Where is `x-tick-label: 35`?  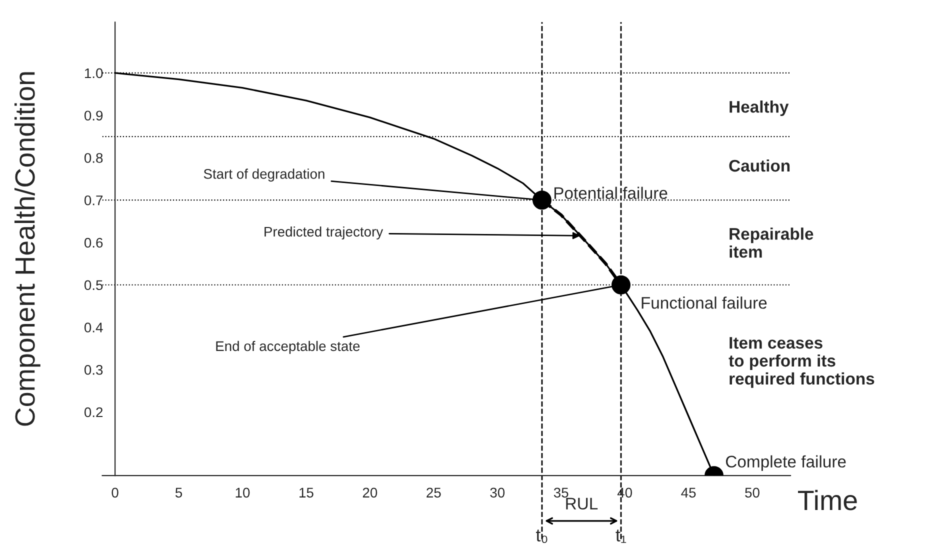
x-tick-label: 35 is located at coordinates (561, 493).